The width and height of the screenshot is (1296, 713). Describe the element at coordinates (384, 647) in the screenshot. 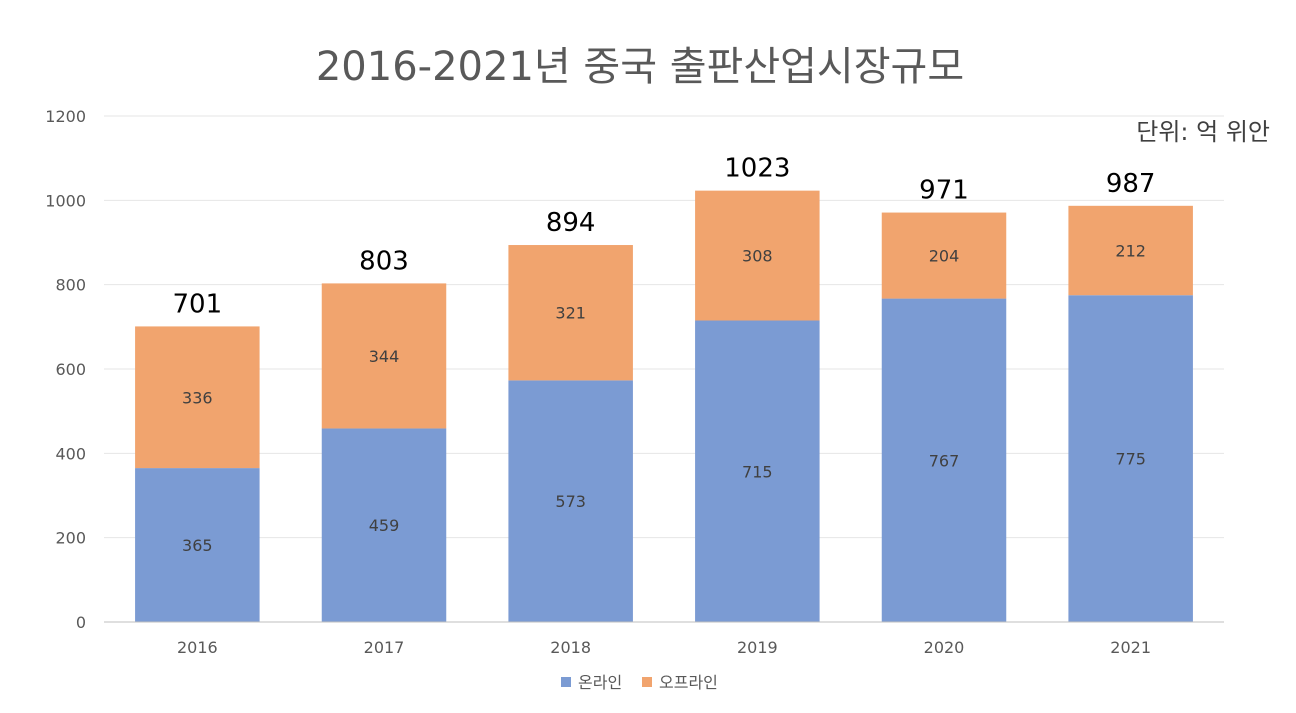

I see `x-tick-label: 2017` at that location.